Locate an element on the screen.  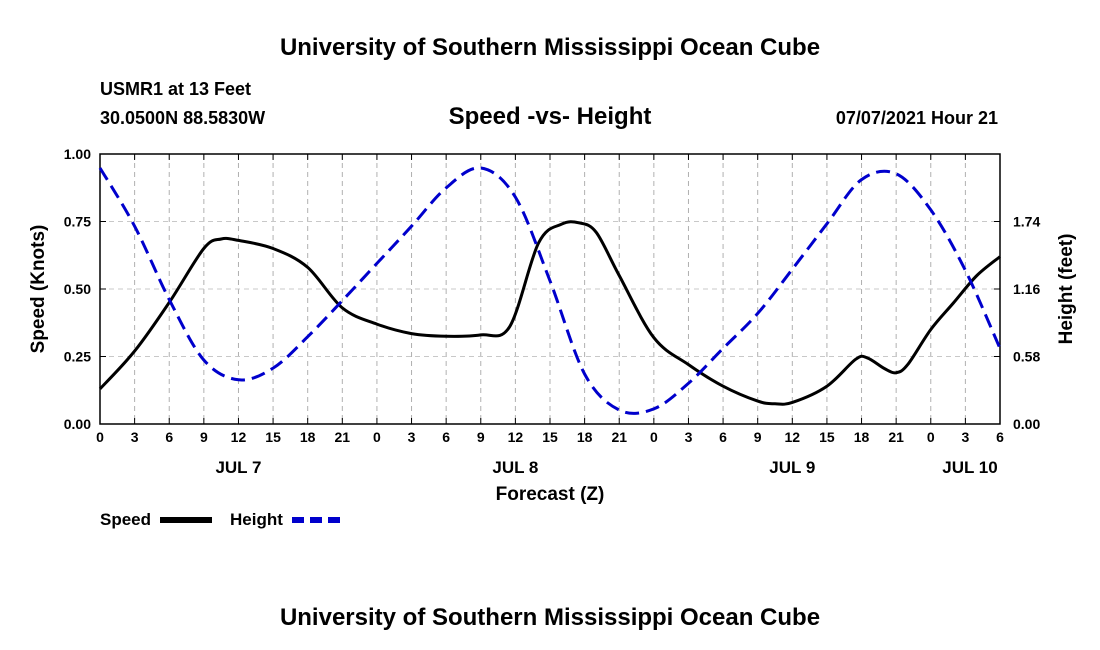
legend-height-label: Height is located at coordinates (256, 519).